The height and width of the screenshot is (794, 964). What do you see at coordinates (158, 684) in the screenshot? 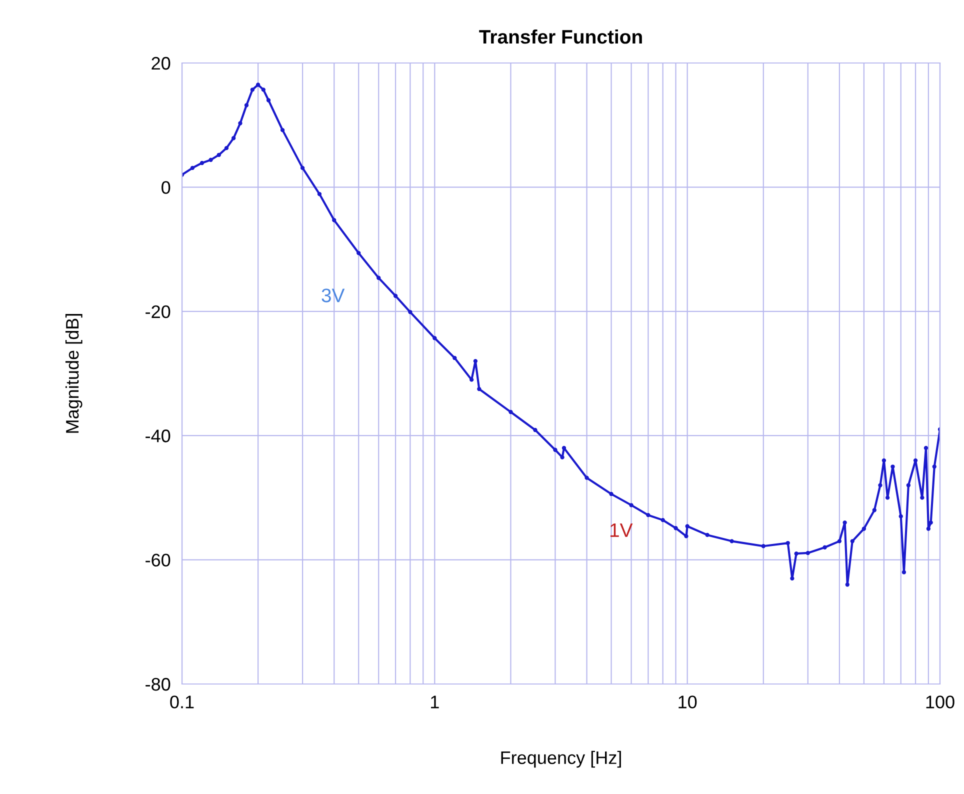
I see `y-tick-label: -80` at bounding box center [158, 684].